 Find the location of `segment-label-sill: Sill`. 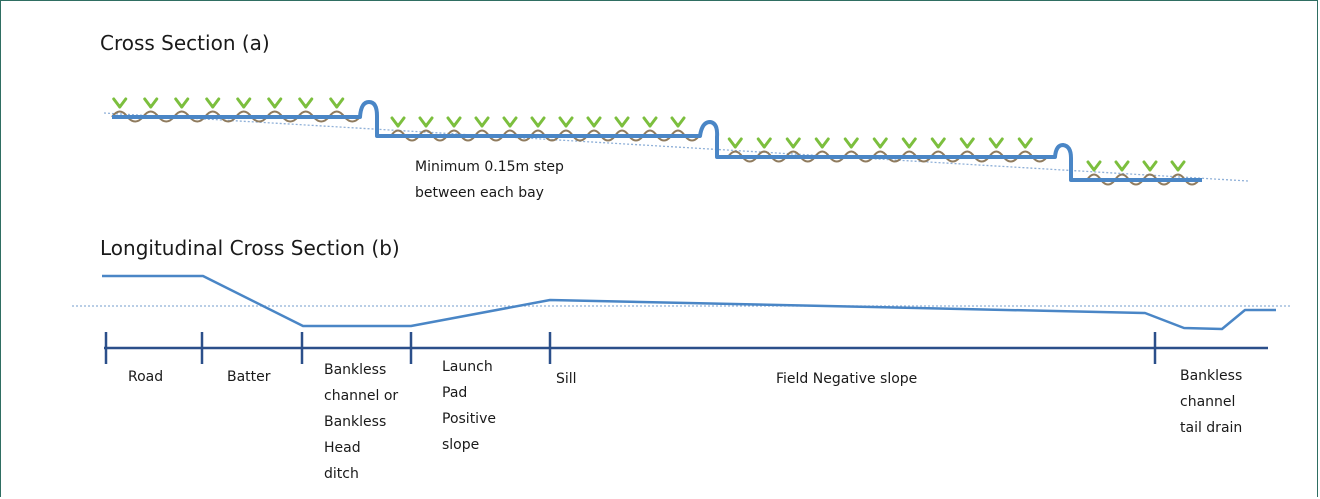

segment-label-sill: Sill is located at coordinates (566, 379).